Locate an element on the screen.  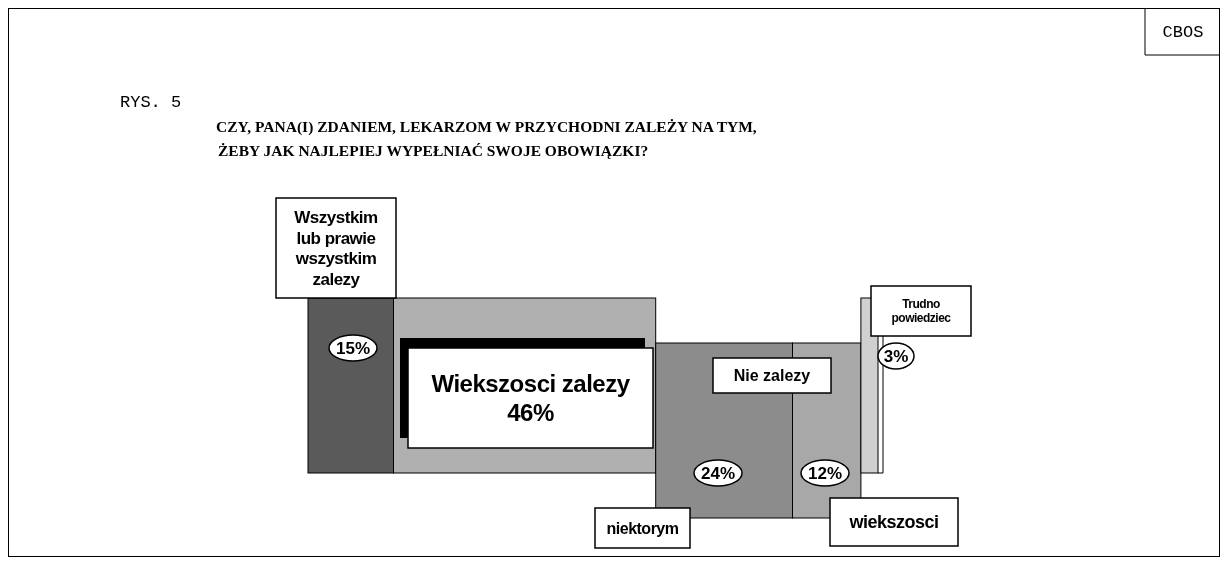
data-label: 3% is located at coordinates (896, 356).